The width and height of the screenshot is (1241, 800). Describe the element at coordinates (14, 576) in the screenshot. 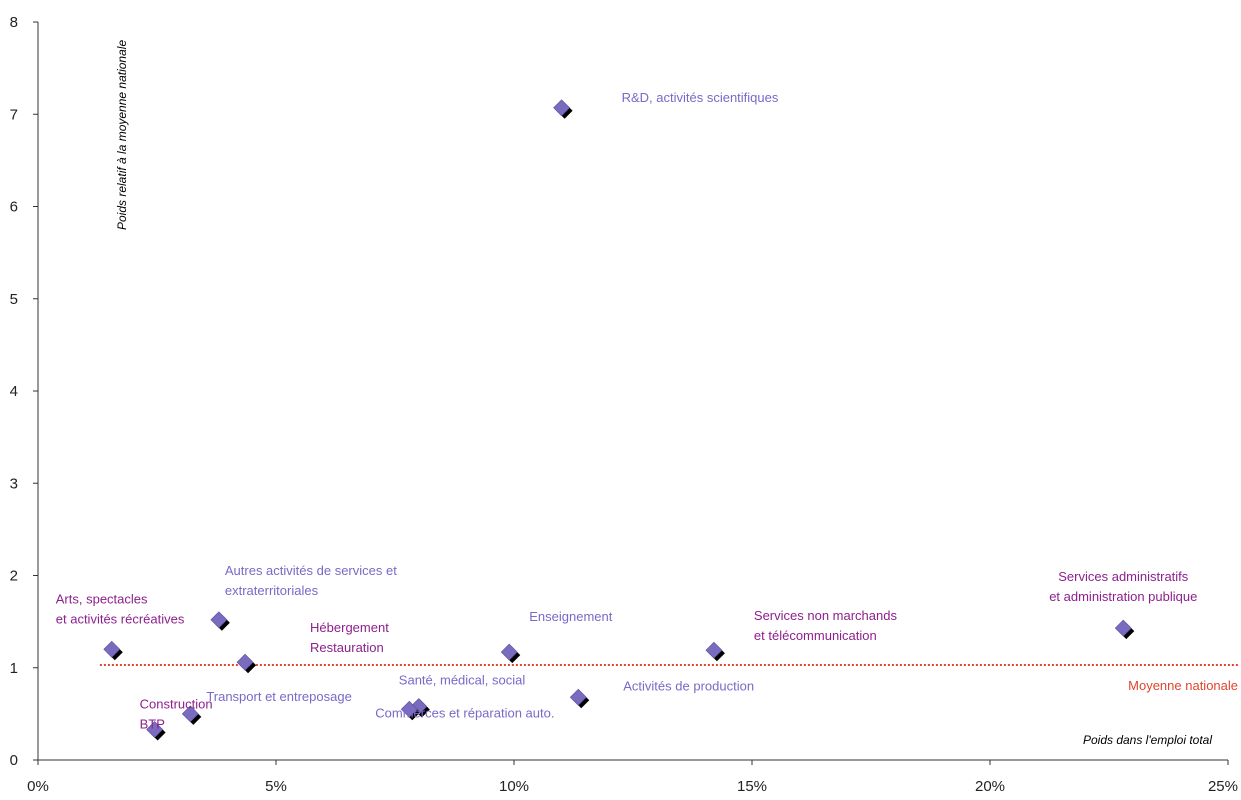

I see `y-tick-label: 2` at that location.